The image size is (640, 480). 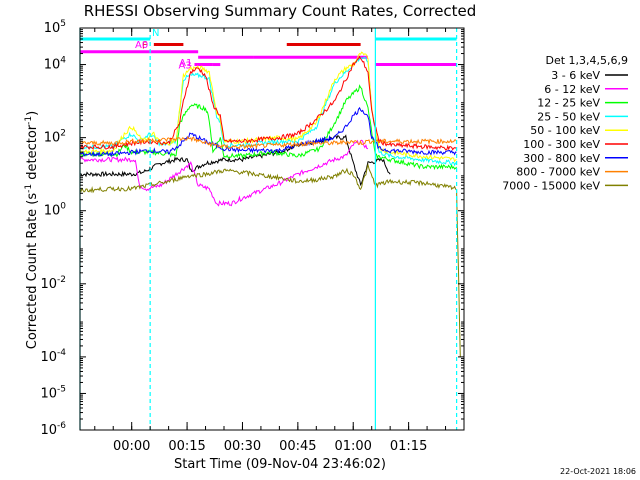 I want to click on y-tick-label: 10⁵, so click(x=55, y=27).